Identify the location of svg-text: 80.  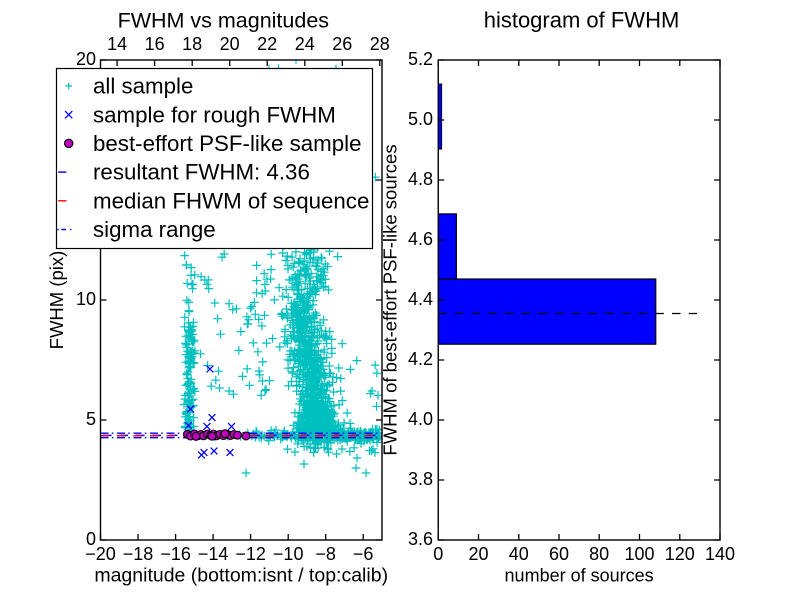
(599, 554).